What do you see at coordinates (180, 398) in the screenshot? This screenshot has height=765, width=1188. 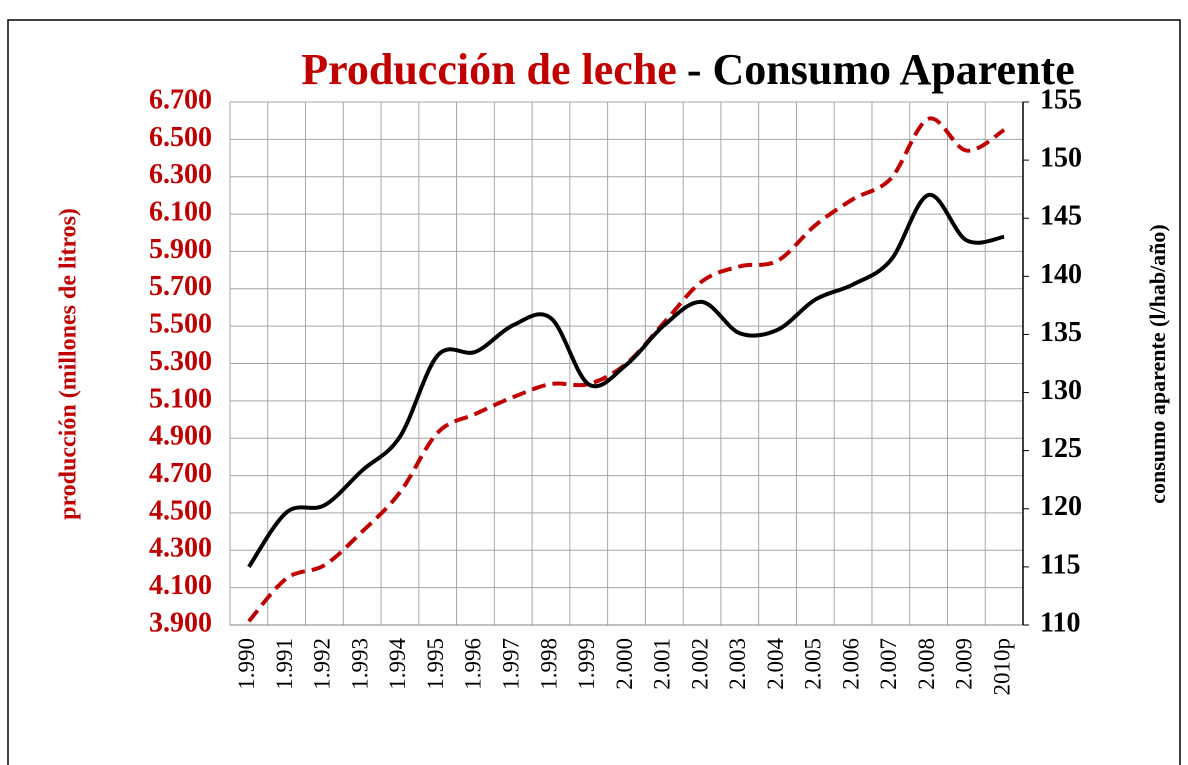 I see `y-tick-label: 5.100` at bounding box center [180, 398].